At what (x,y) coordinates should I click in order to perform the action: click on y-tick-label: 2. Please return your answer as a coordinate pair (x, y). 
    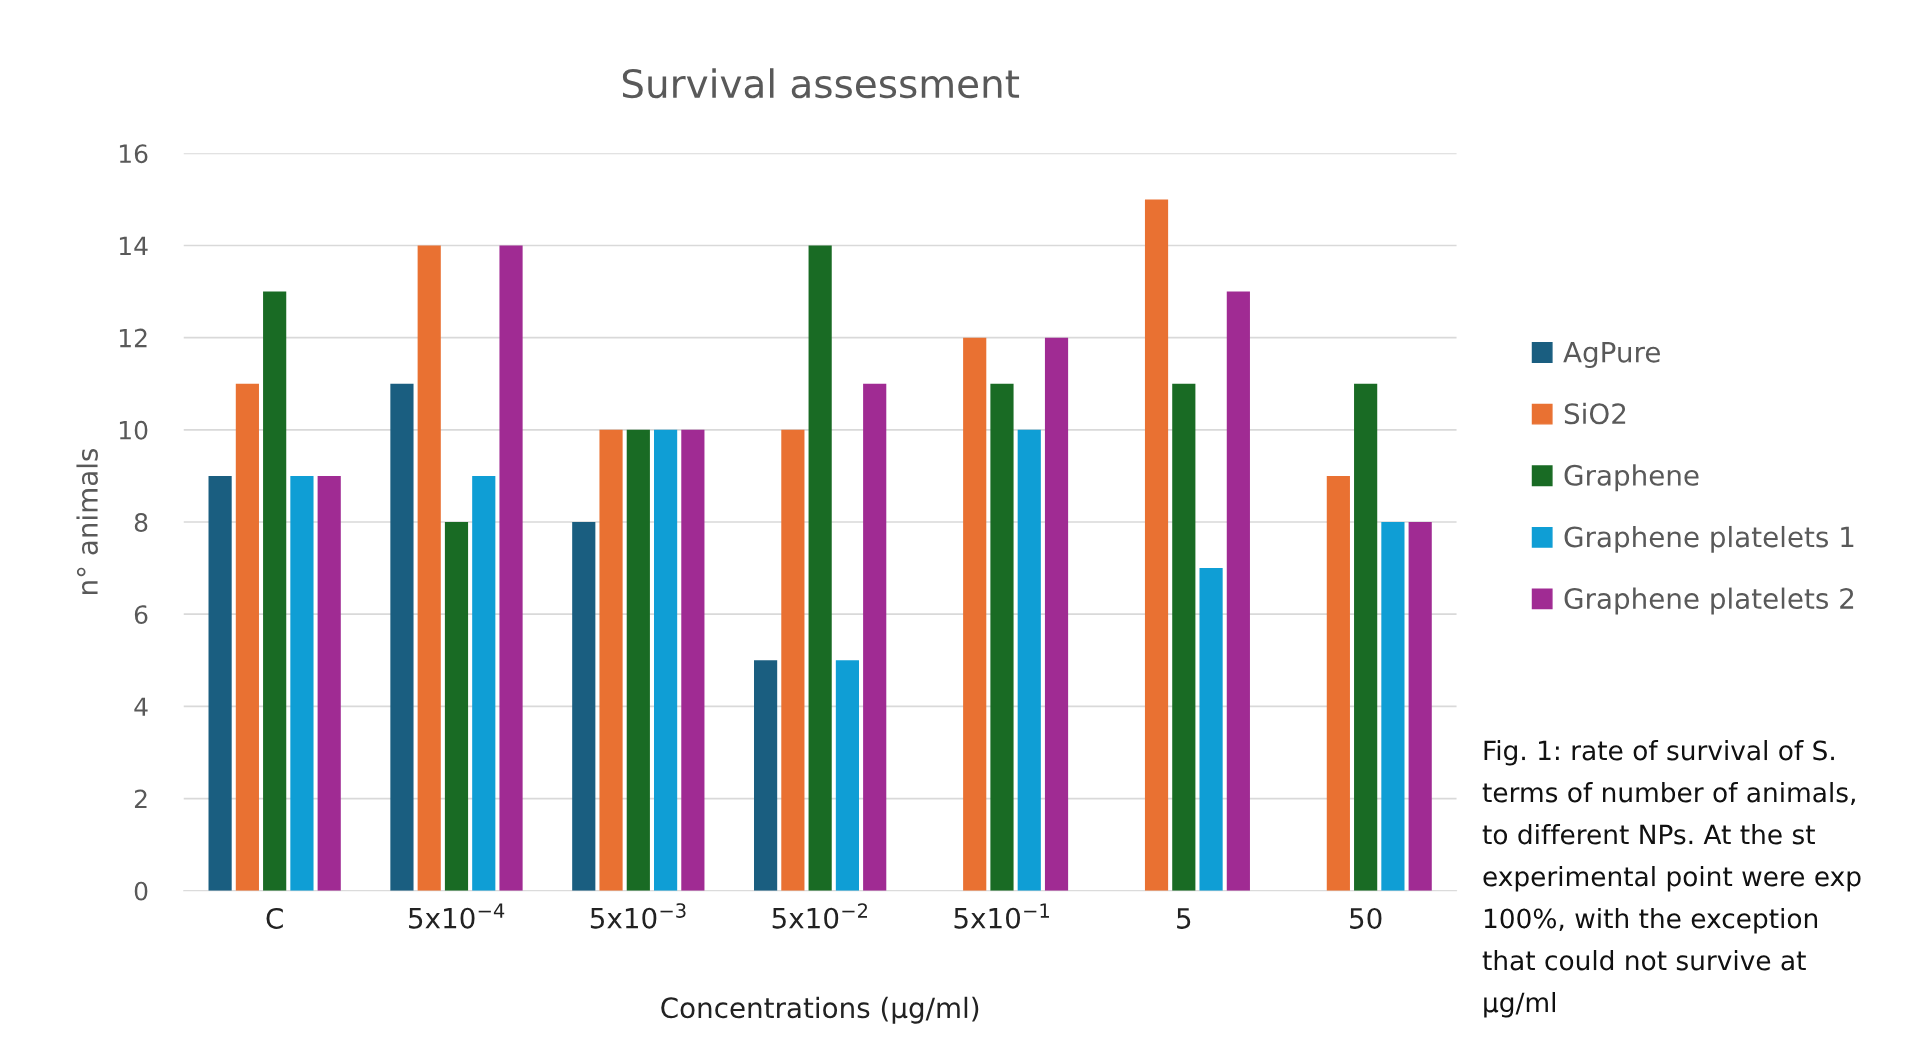
    Looking at the image, I should click on (140, 799).